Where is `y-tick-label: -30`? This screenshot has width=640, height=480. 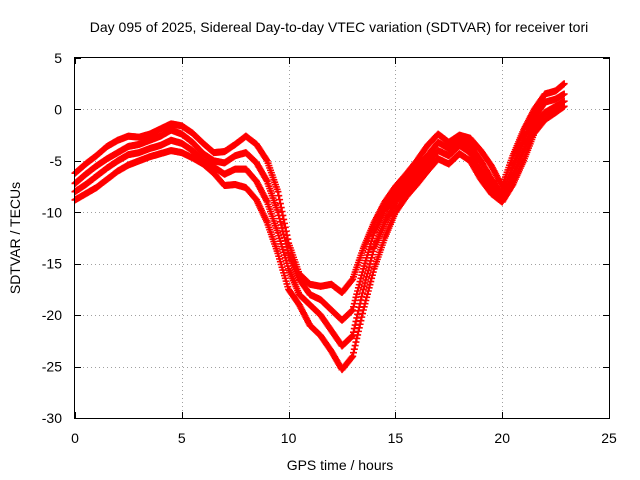
y-tick-label: -30 is located at coordinates (52, 418).